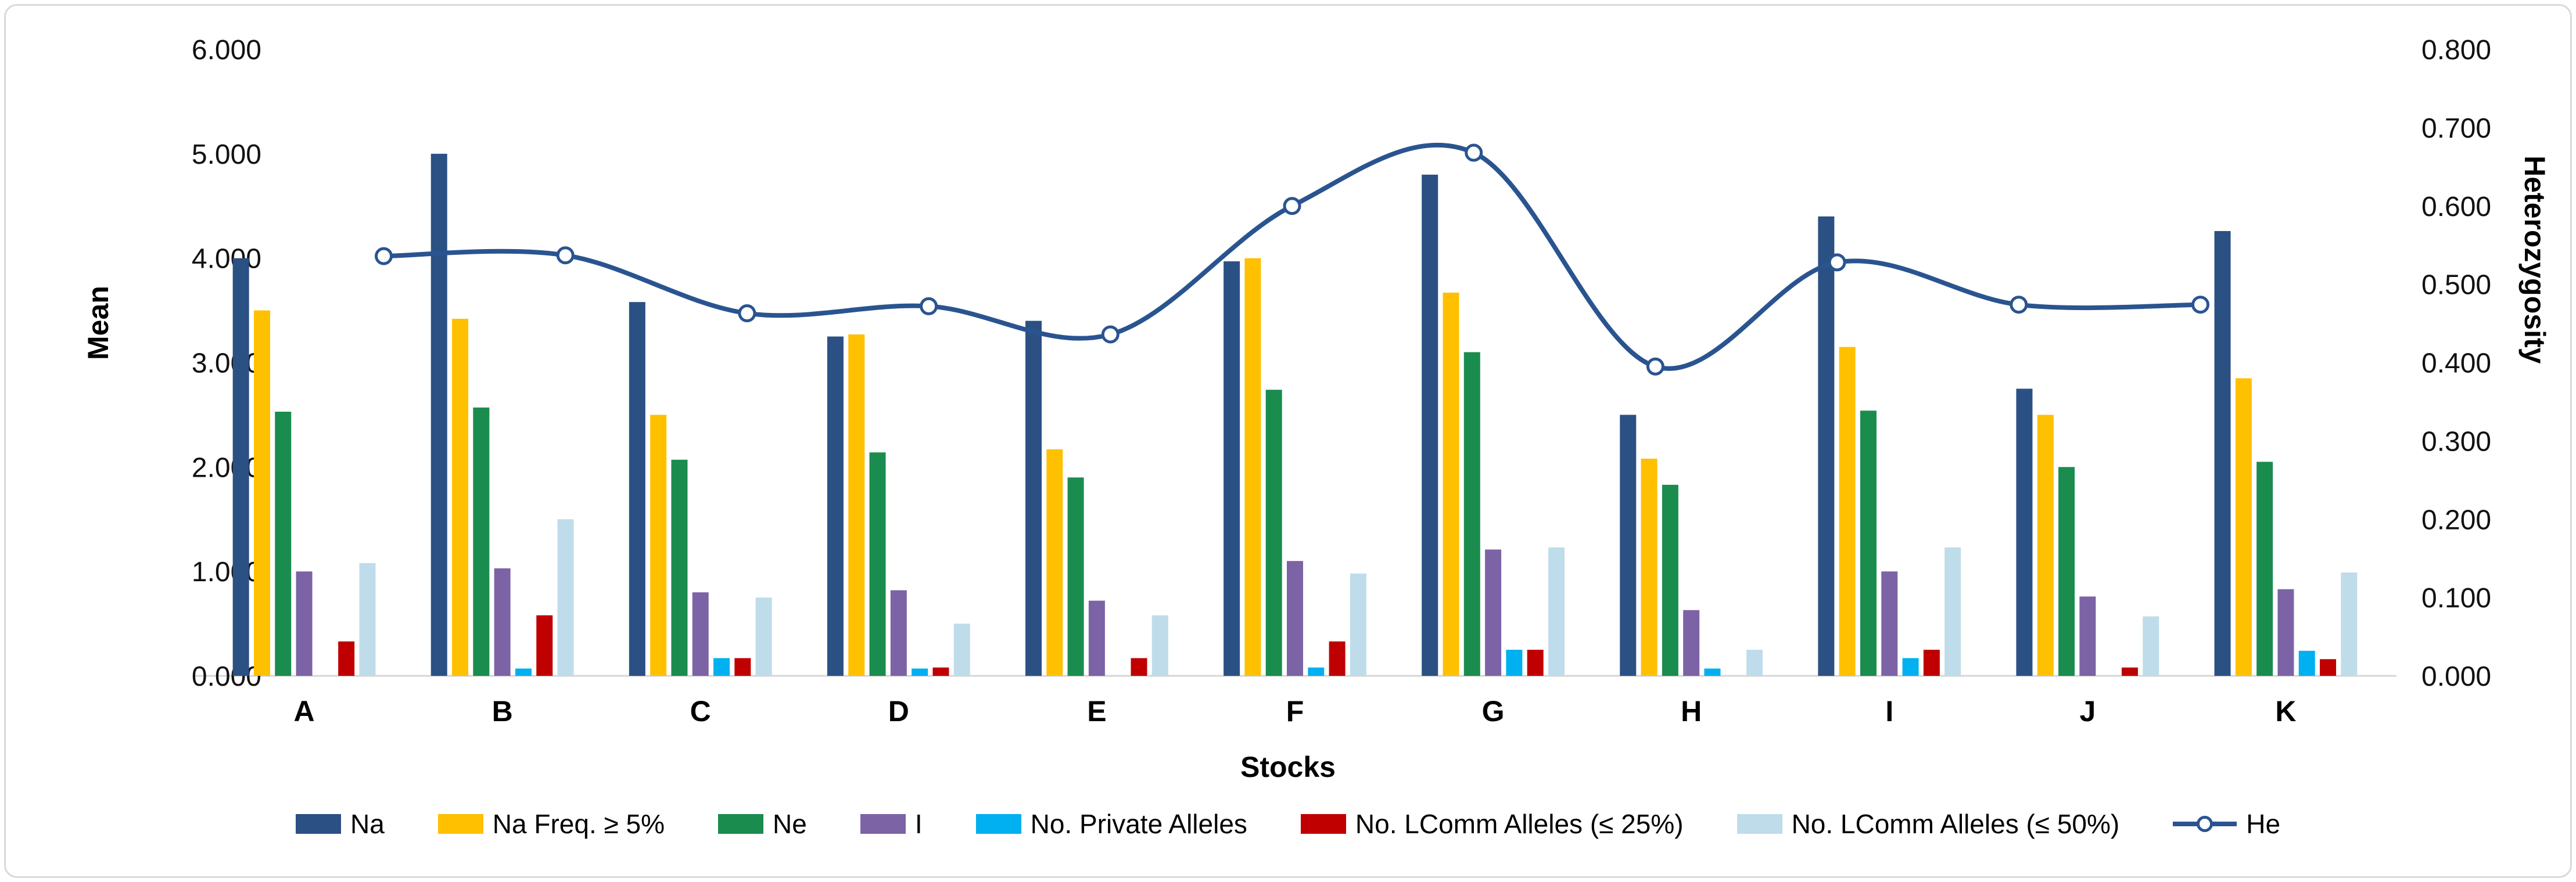 The width and height of the screenshot is (2576, 882). What do you see at coordinates (1826, 446) in the screenshot?
I see `bar-na-I` at bounding box center [1826, 446].